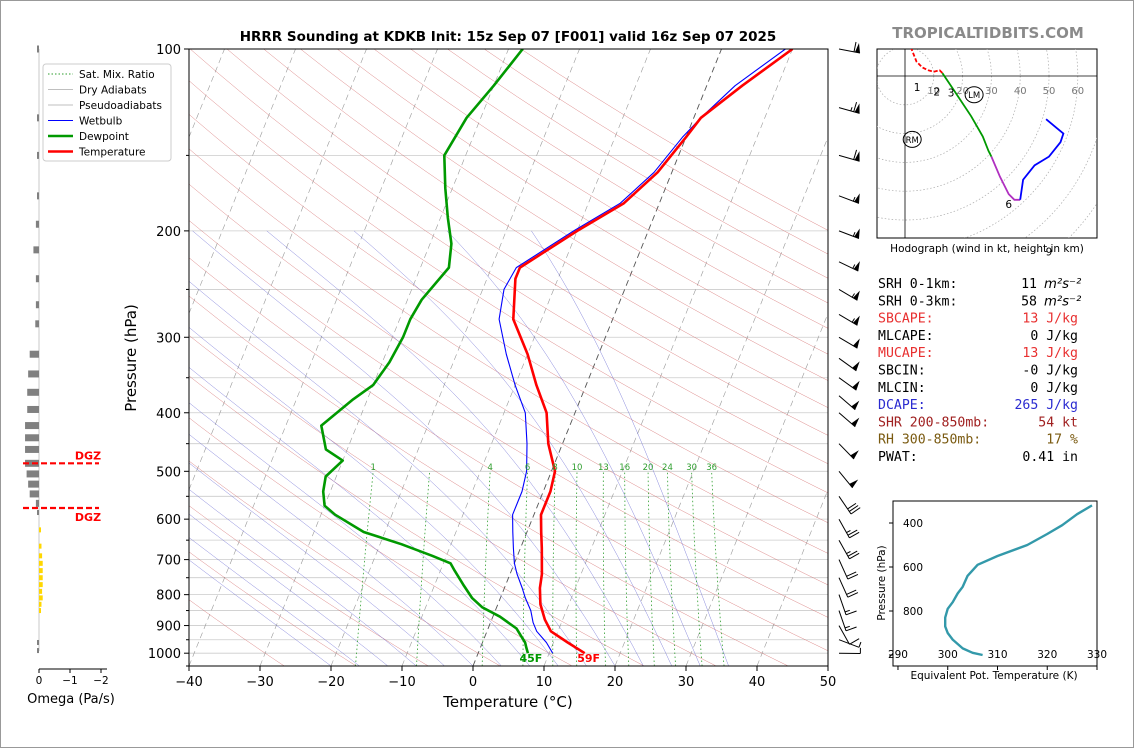  What do you see at coordinates (188, 682) in the screenshot?
I see `x-tick-label: −40` at bounding box center [188, 682].